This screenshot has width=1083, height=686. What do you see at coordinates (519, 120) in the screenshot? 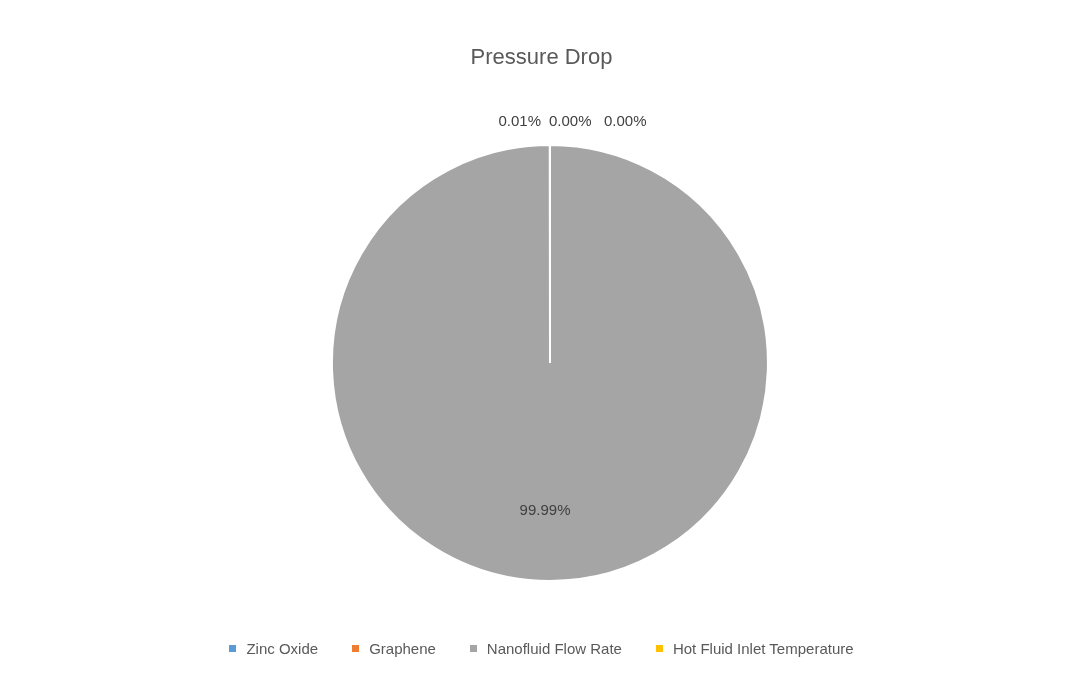
I see `data-label: 0.01%` at bounding box center [519, 120].